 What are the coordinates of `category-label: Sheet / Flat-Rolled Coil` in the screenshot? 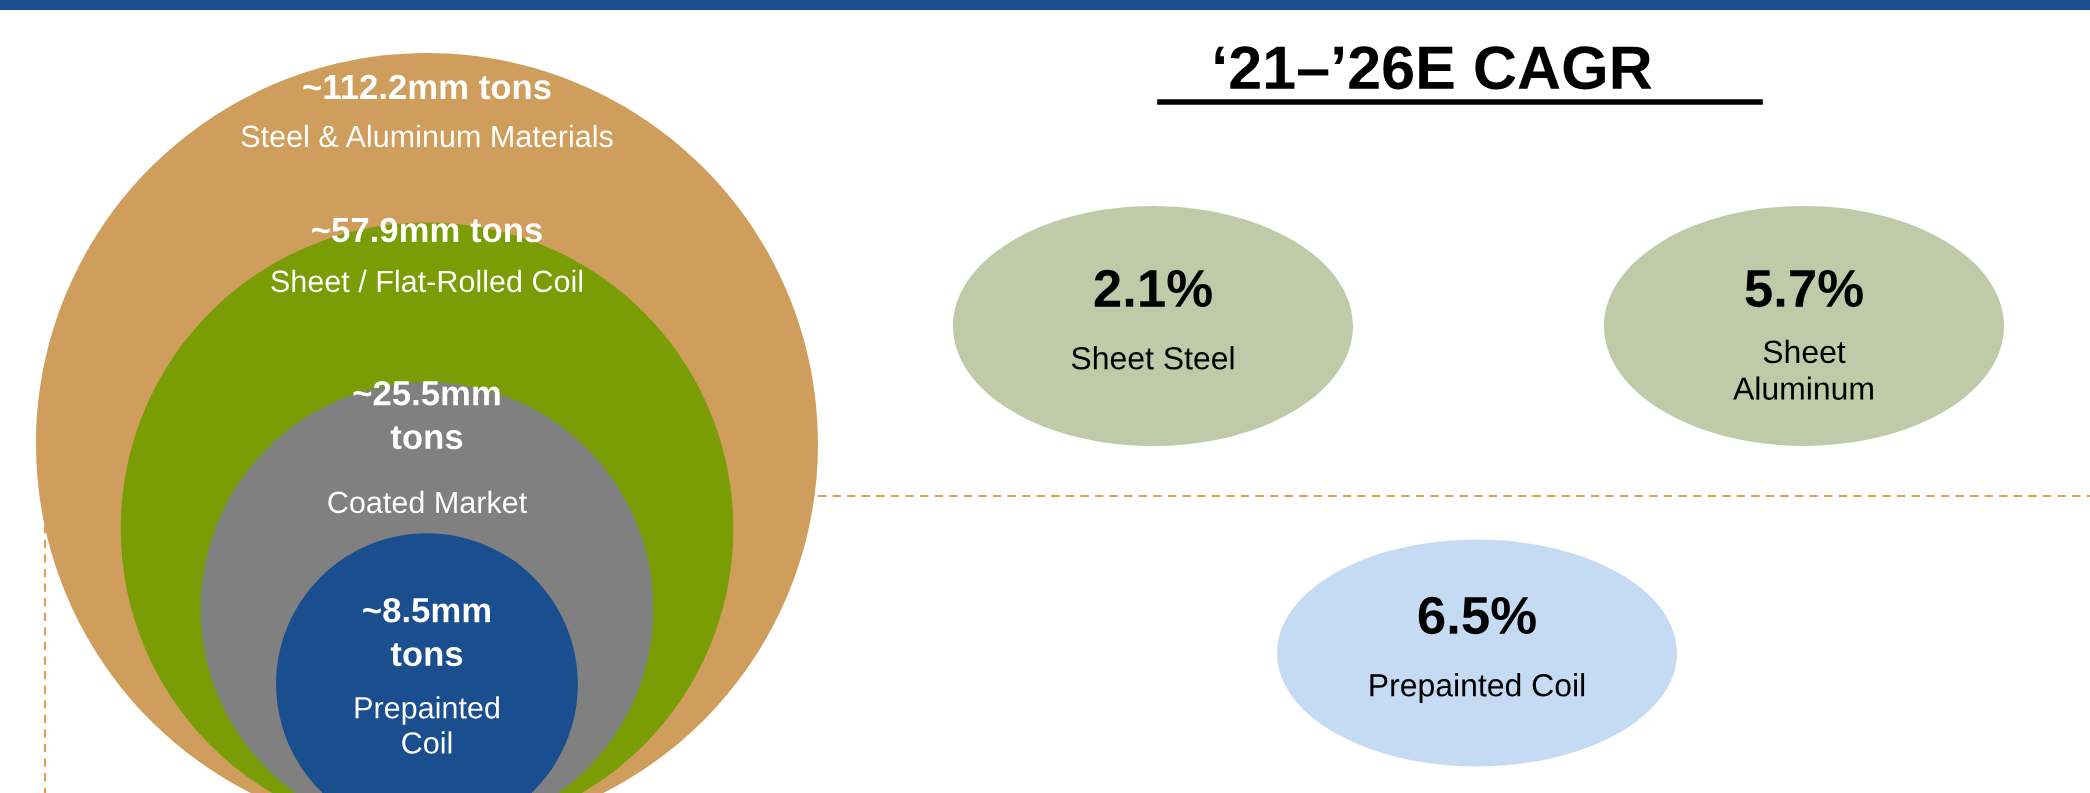 It's located at (427, 281).